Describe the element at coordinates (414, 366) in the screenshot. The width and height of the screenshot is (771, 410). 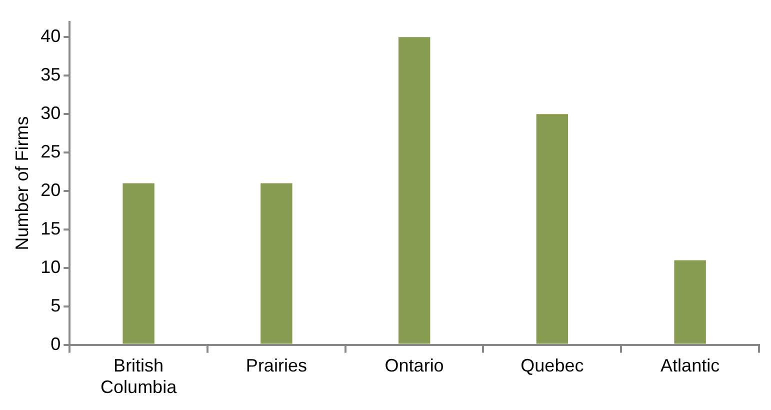
I see `x-tick-label: Ontario` at that location.